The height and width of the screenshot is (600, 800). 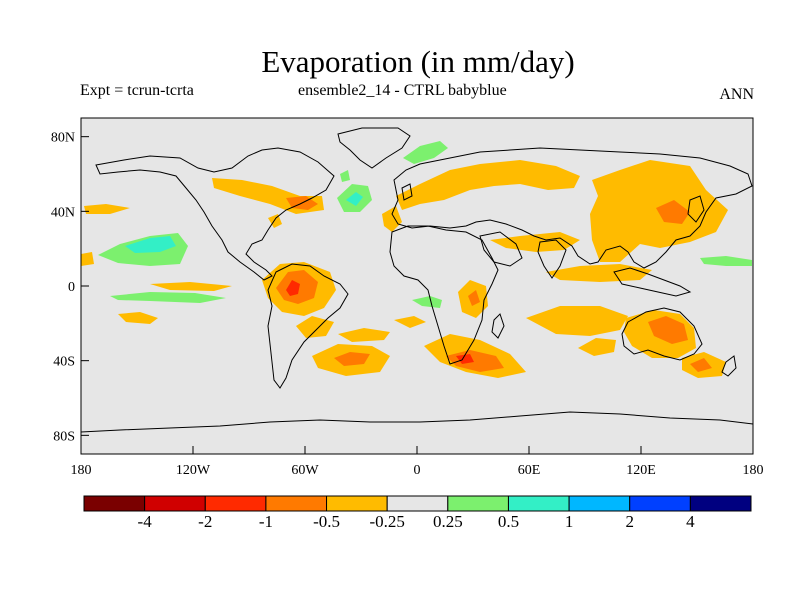 I want to click on british-isles-coast, so click(x=407, y=192).